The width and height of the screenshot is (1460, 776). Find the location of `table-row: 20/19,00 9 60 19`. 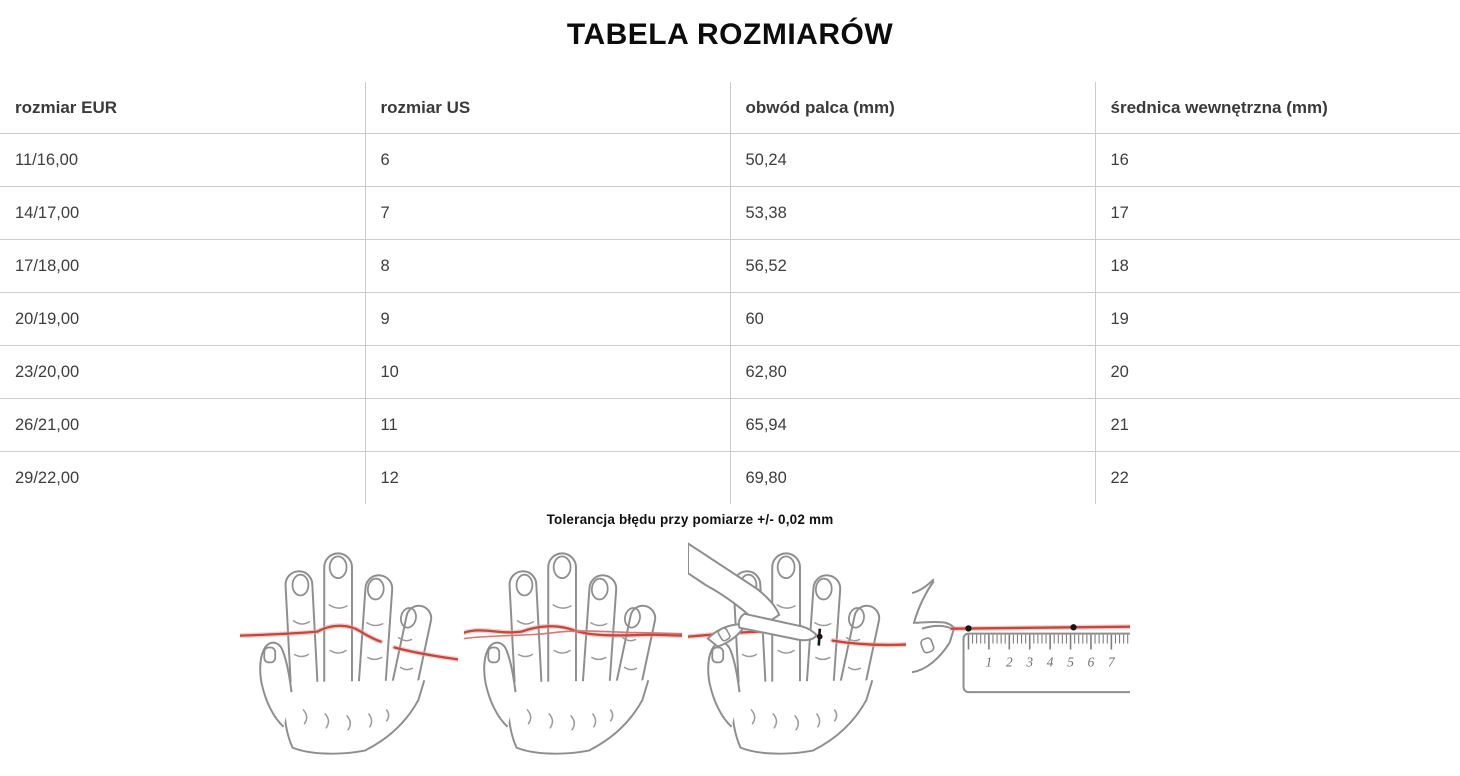

table-row: 20/19,00 9 60 19 is located at coordinates (730, 319).